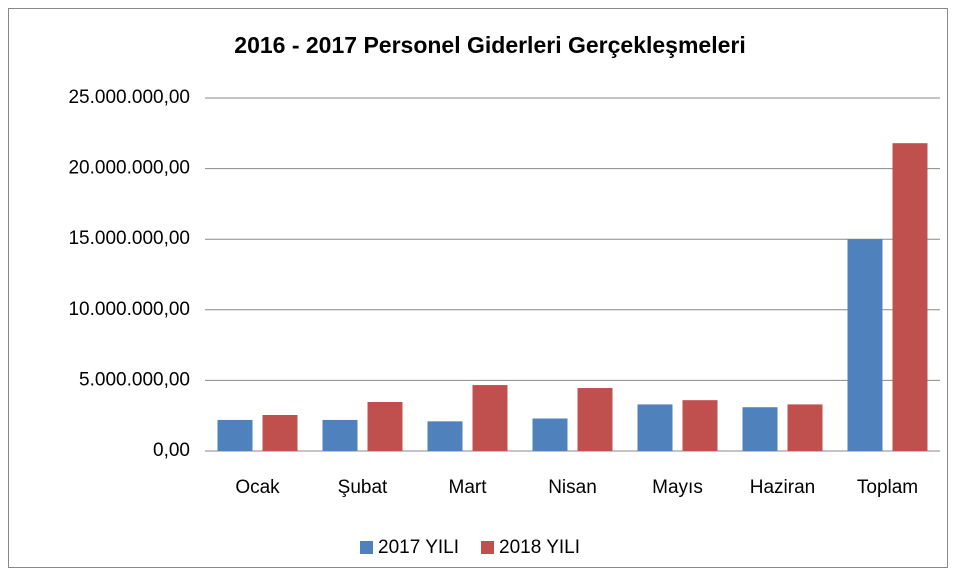 The image size is (957, 581). Describe the element at coordinates (134, 379) in the screenshot. I see `y-tick-label: 5.000.000,00` at that location.